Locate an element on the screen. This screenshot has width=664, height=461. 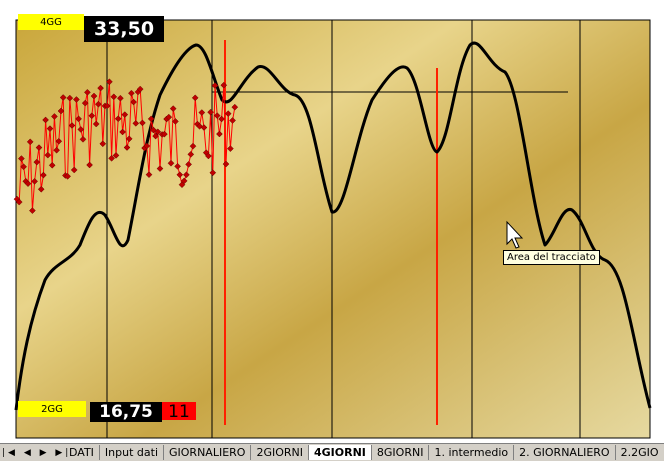
sheet-tab: 2.2GIO is located at coordinates (640, 452).